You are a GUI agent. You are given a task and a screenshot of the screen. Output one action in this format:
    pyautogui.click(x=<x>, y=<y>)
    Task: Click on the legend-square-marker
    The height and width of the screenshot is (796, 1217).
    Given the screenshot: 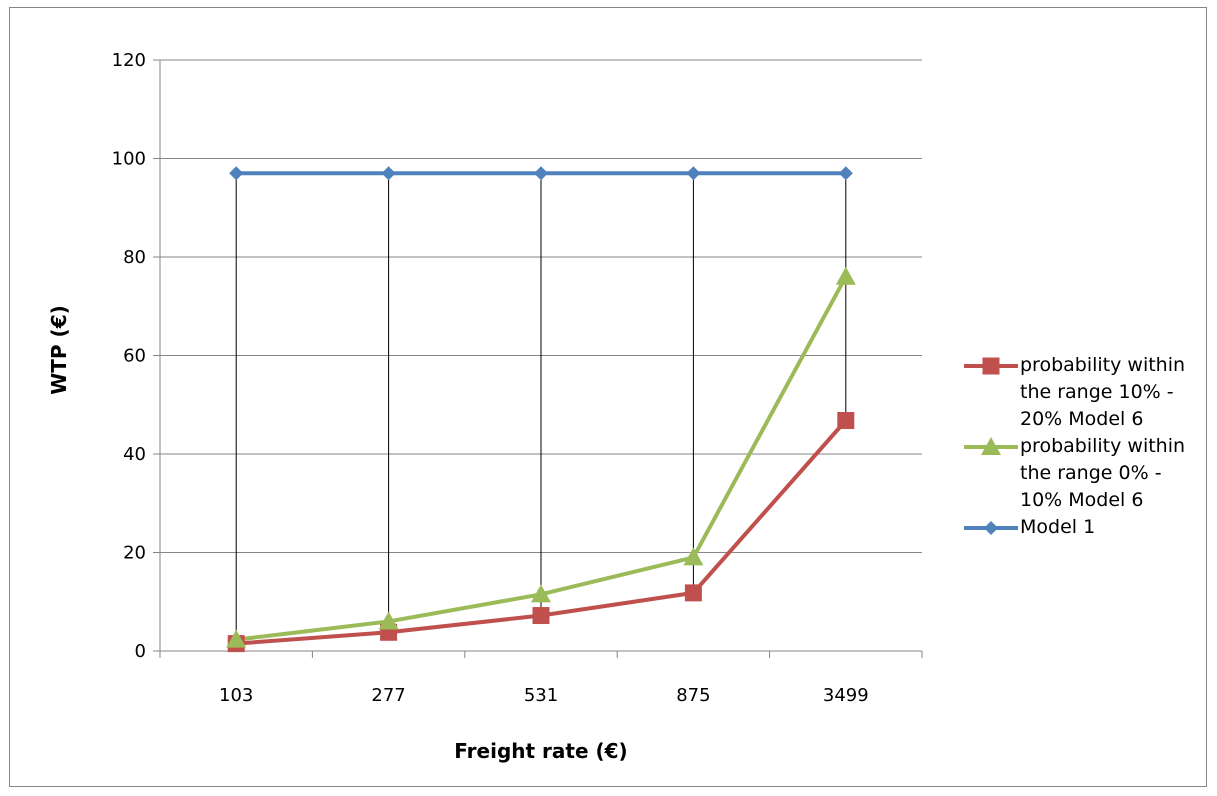 What is the action you would take?
    pyautogui.click(x=991, y=366)
    